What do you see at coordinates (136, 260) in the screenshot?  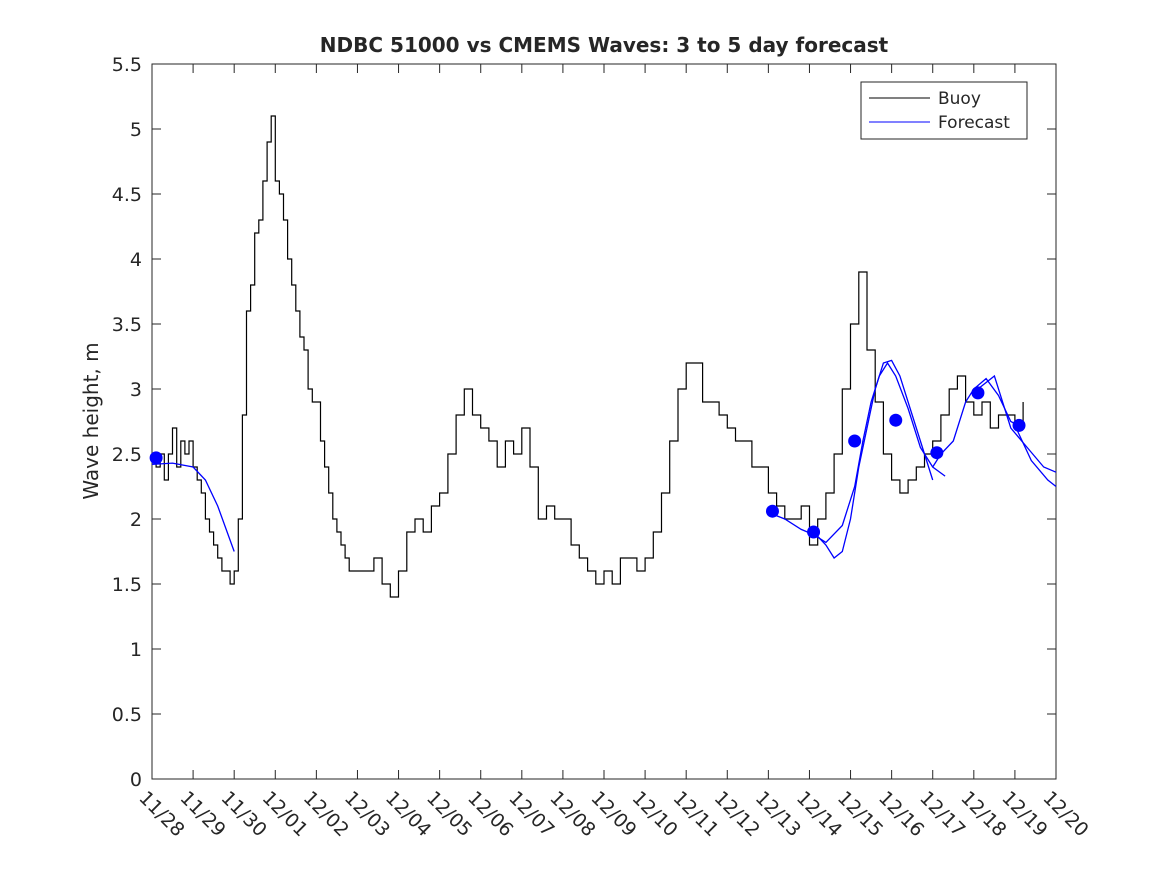 I see `y-tick-label: 4` at bounding box center [136, 260].